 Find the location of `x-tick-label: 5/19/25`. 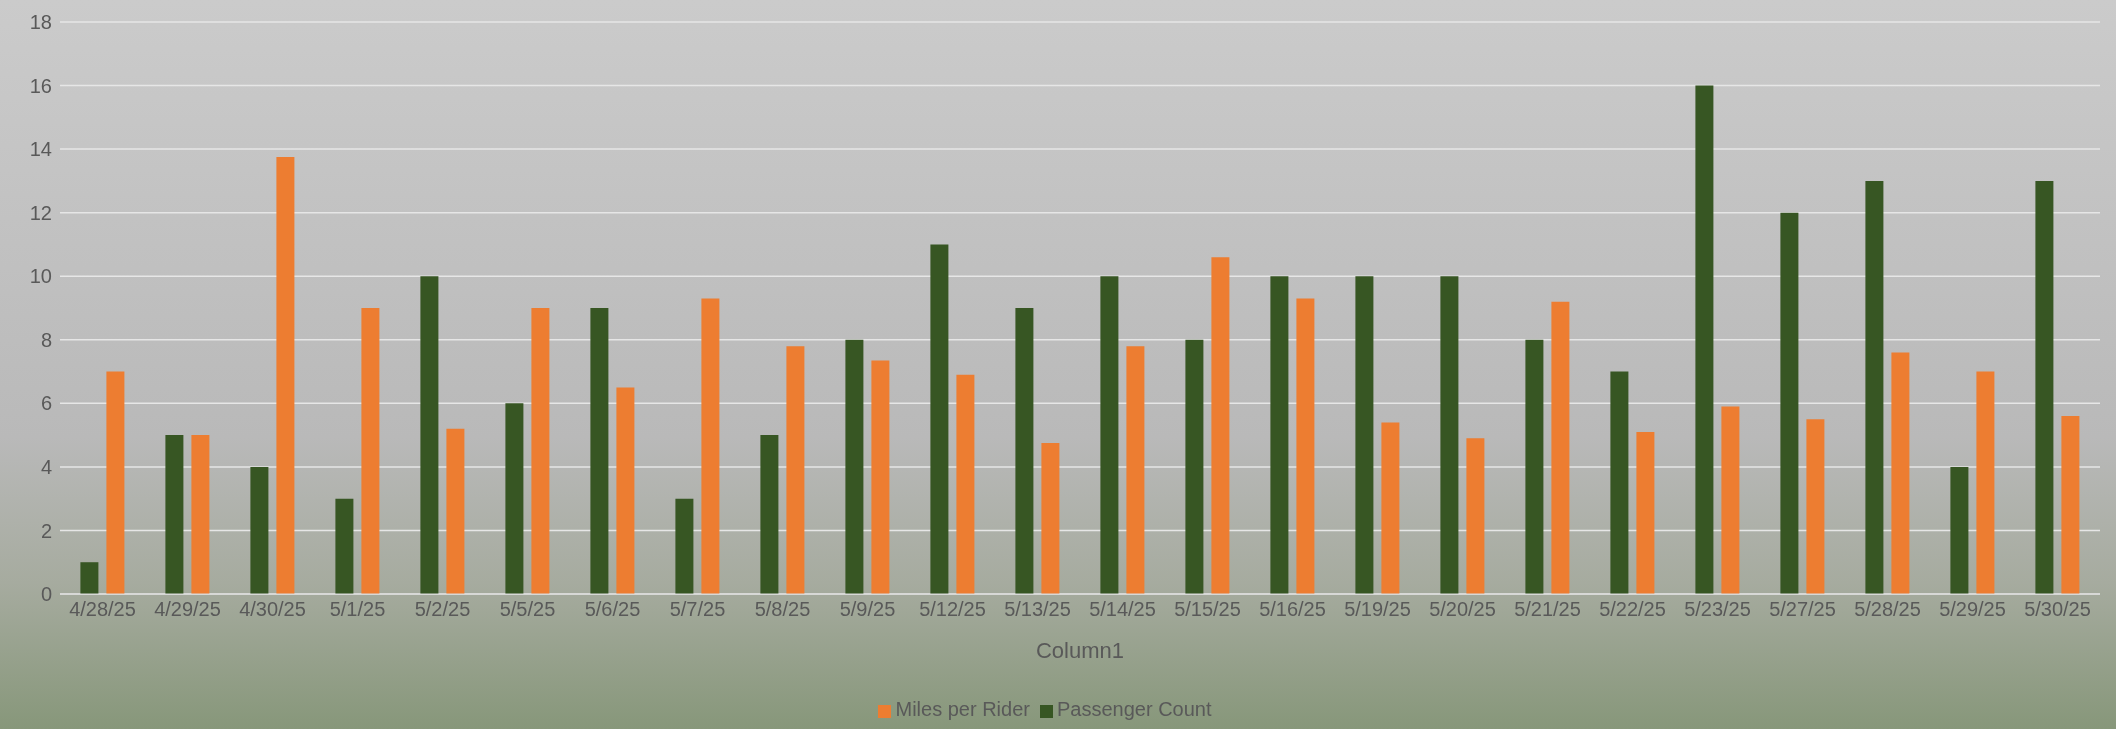

x-tick-label: 5/19/25 is located at coordinates (1377, 609).